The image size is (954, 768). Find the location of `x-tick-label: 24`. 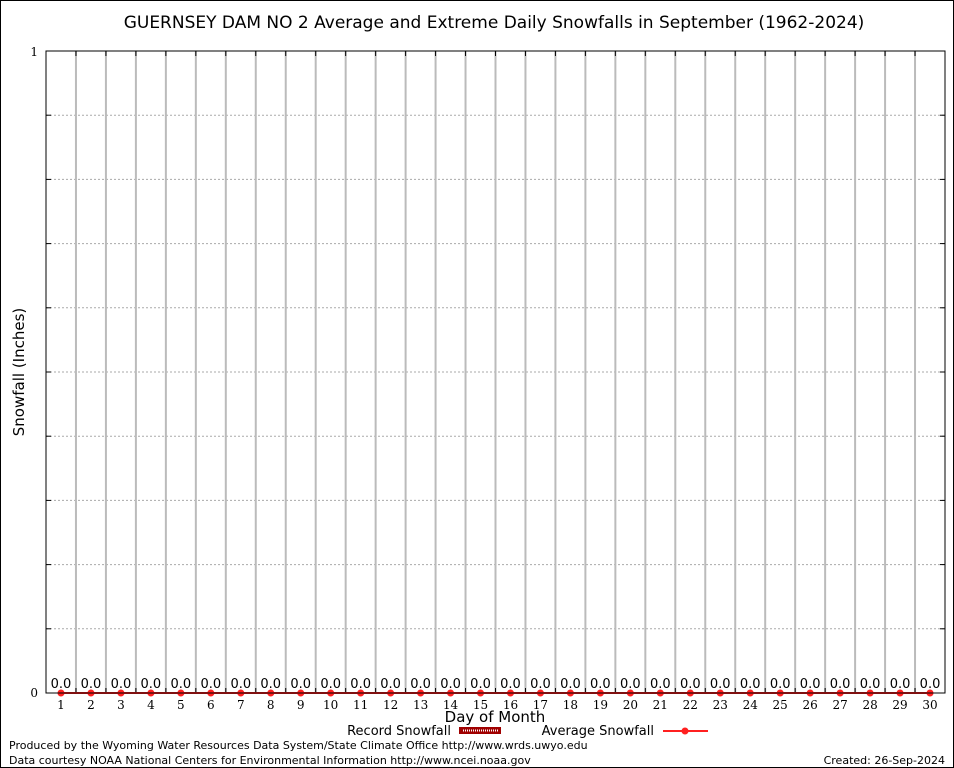

x-tick-label: 24 is located at coordinates (751, 705).